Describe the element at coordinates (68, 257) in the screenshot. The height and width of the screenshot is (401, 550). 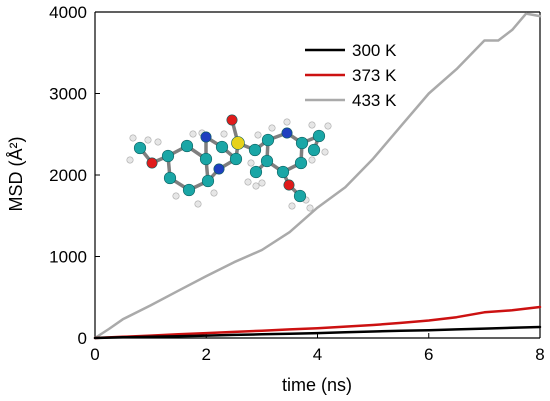
I see `y-tick-label: 1000` at that location.